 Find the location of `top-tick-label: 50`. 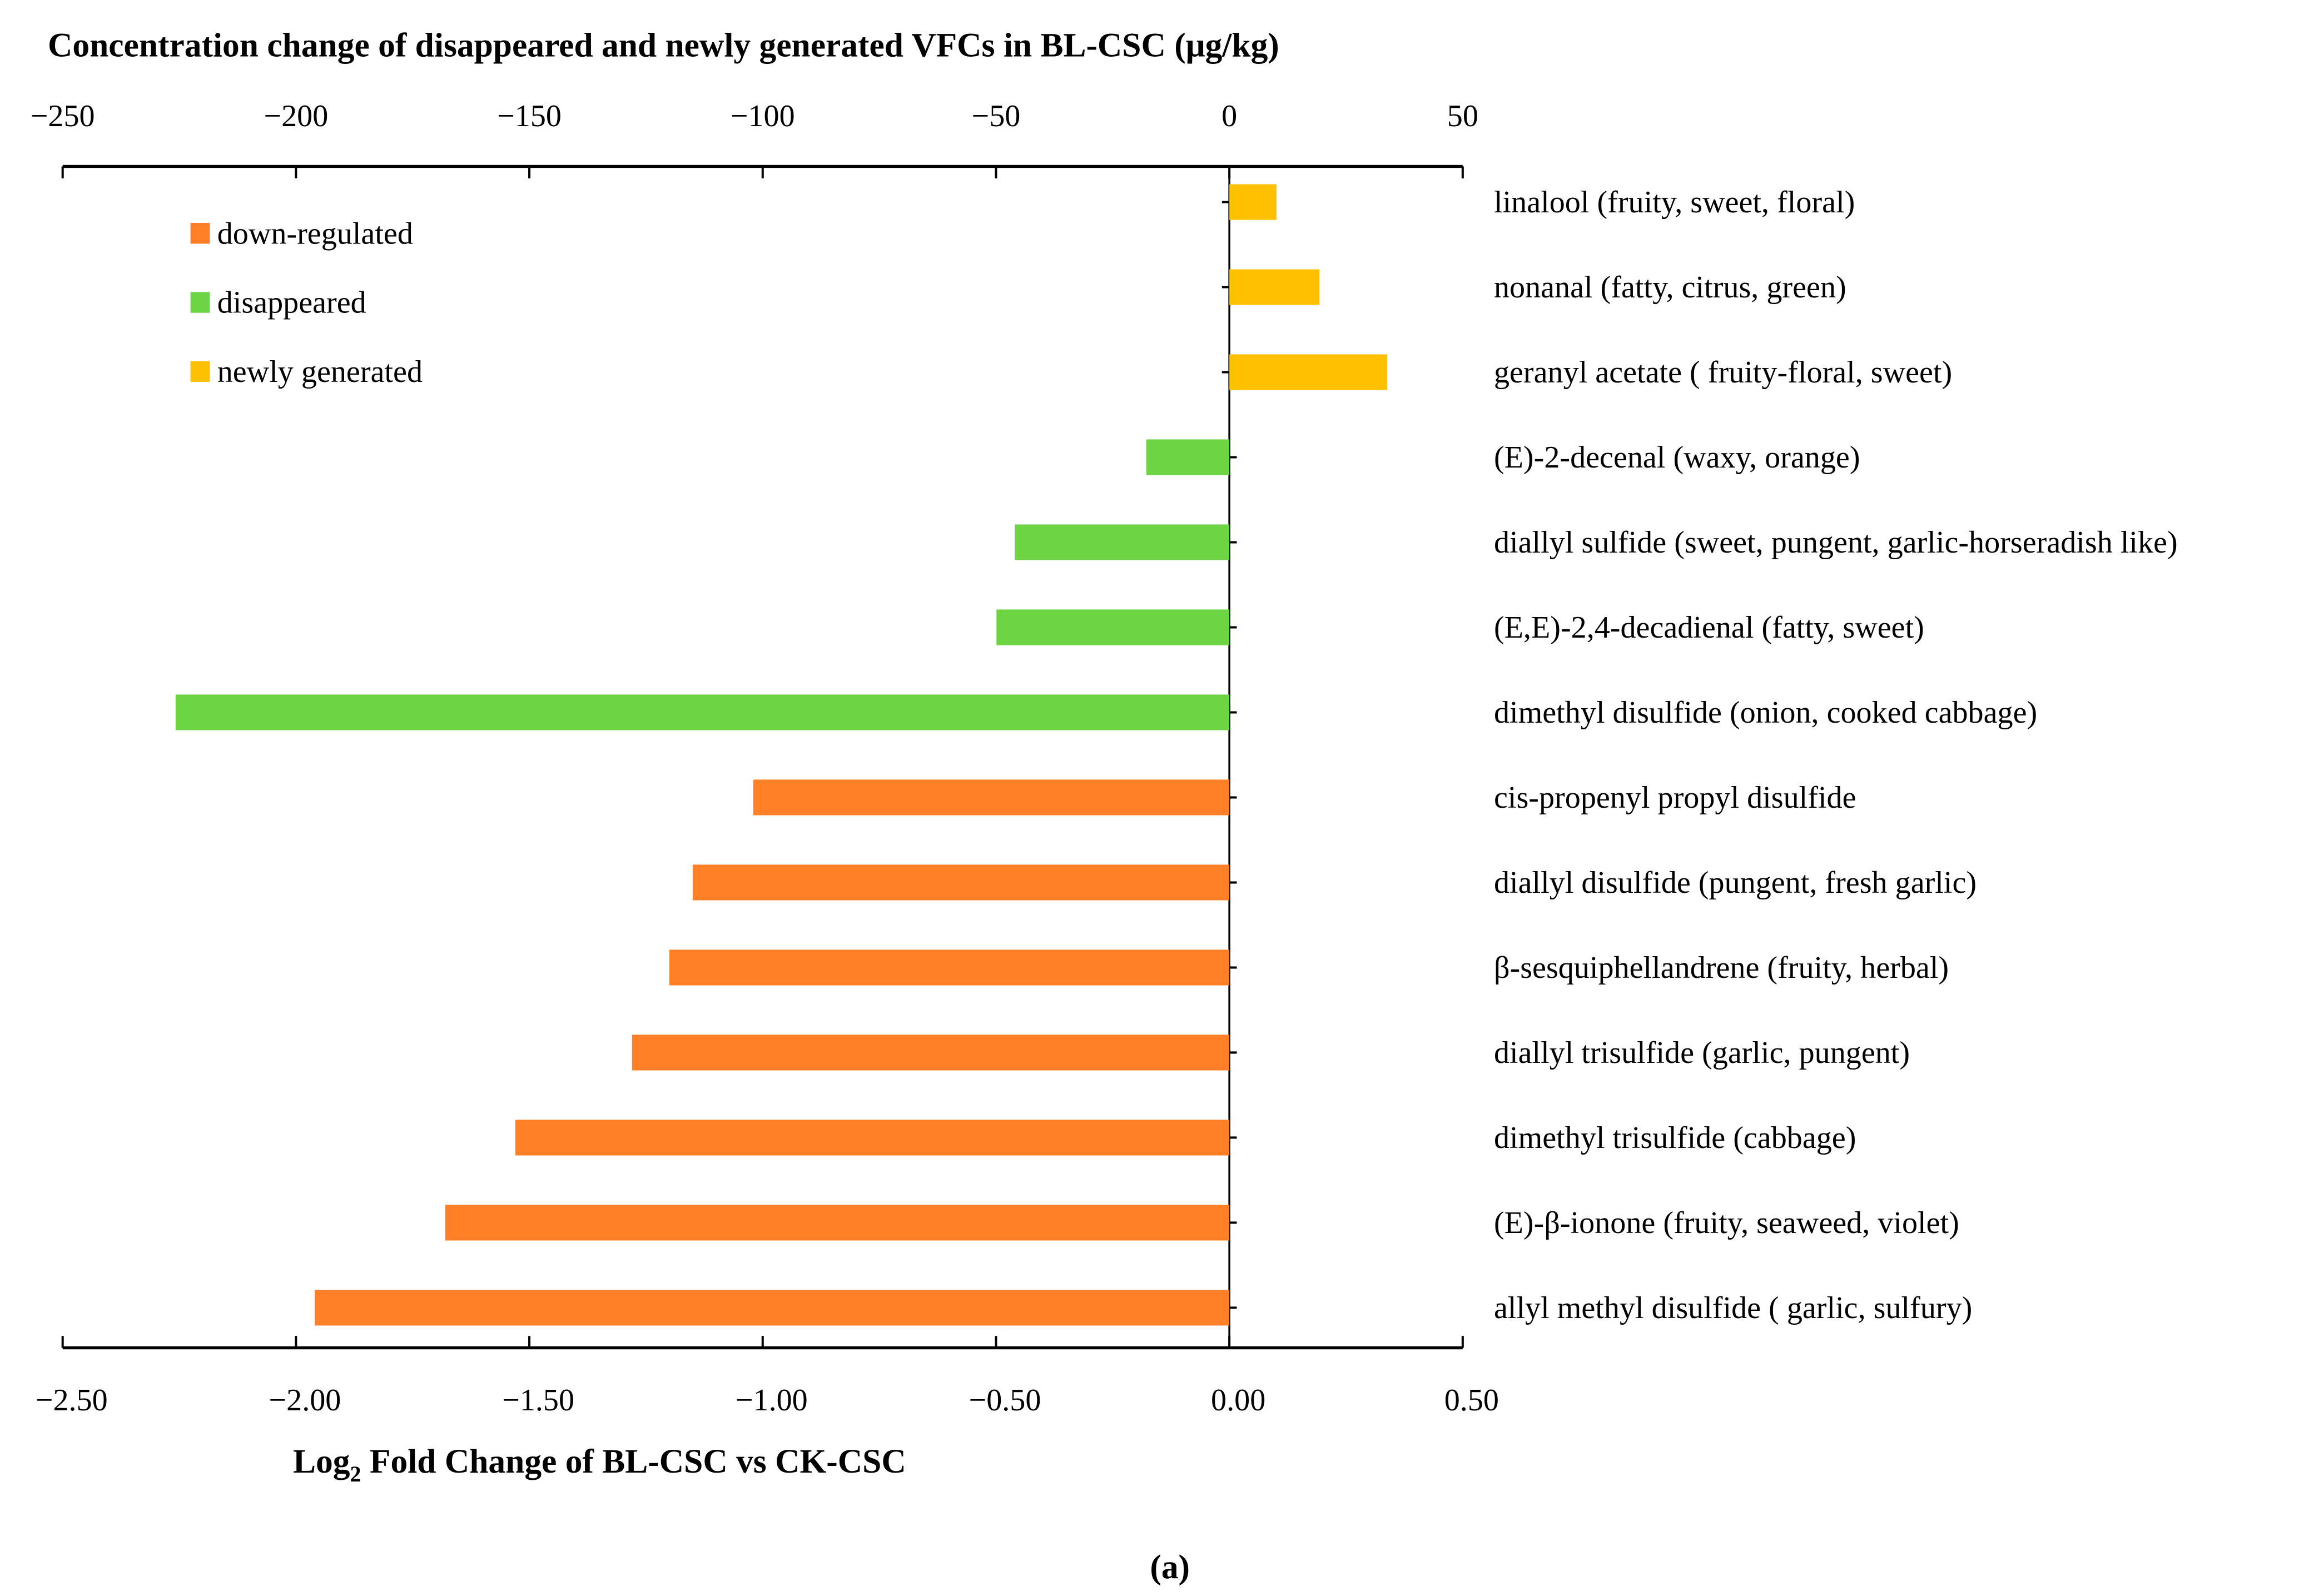

top-tick-label: 50 is located at coordinates (1462, 116).